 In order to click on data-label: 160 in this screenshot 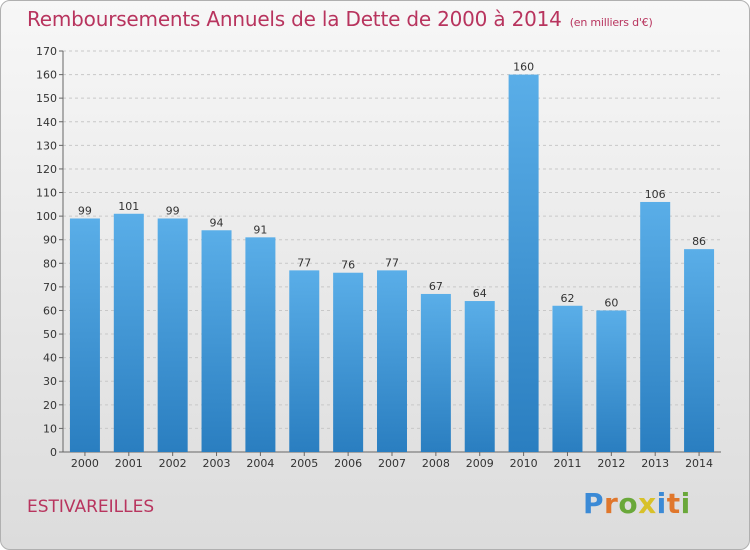, I will do `click(523, 67)`.